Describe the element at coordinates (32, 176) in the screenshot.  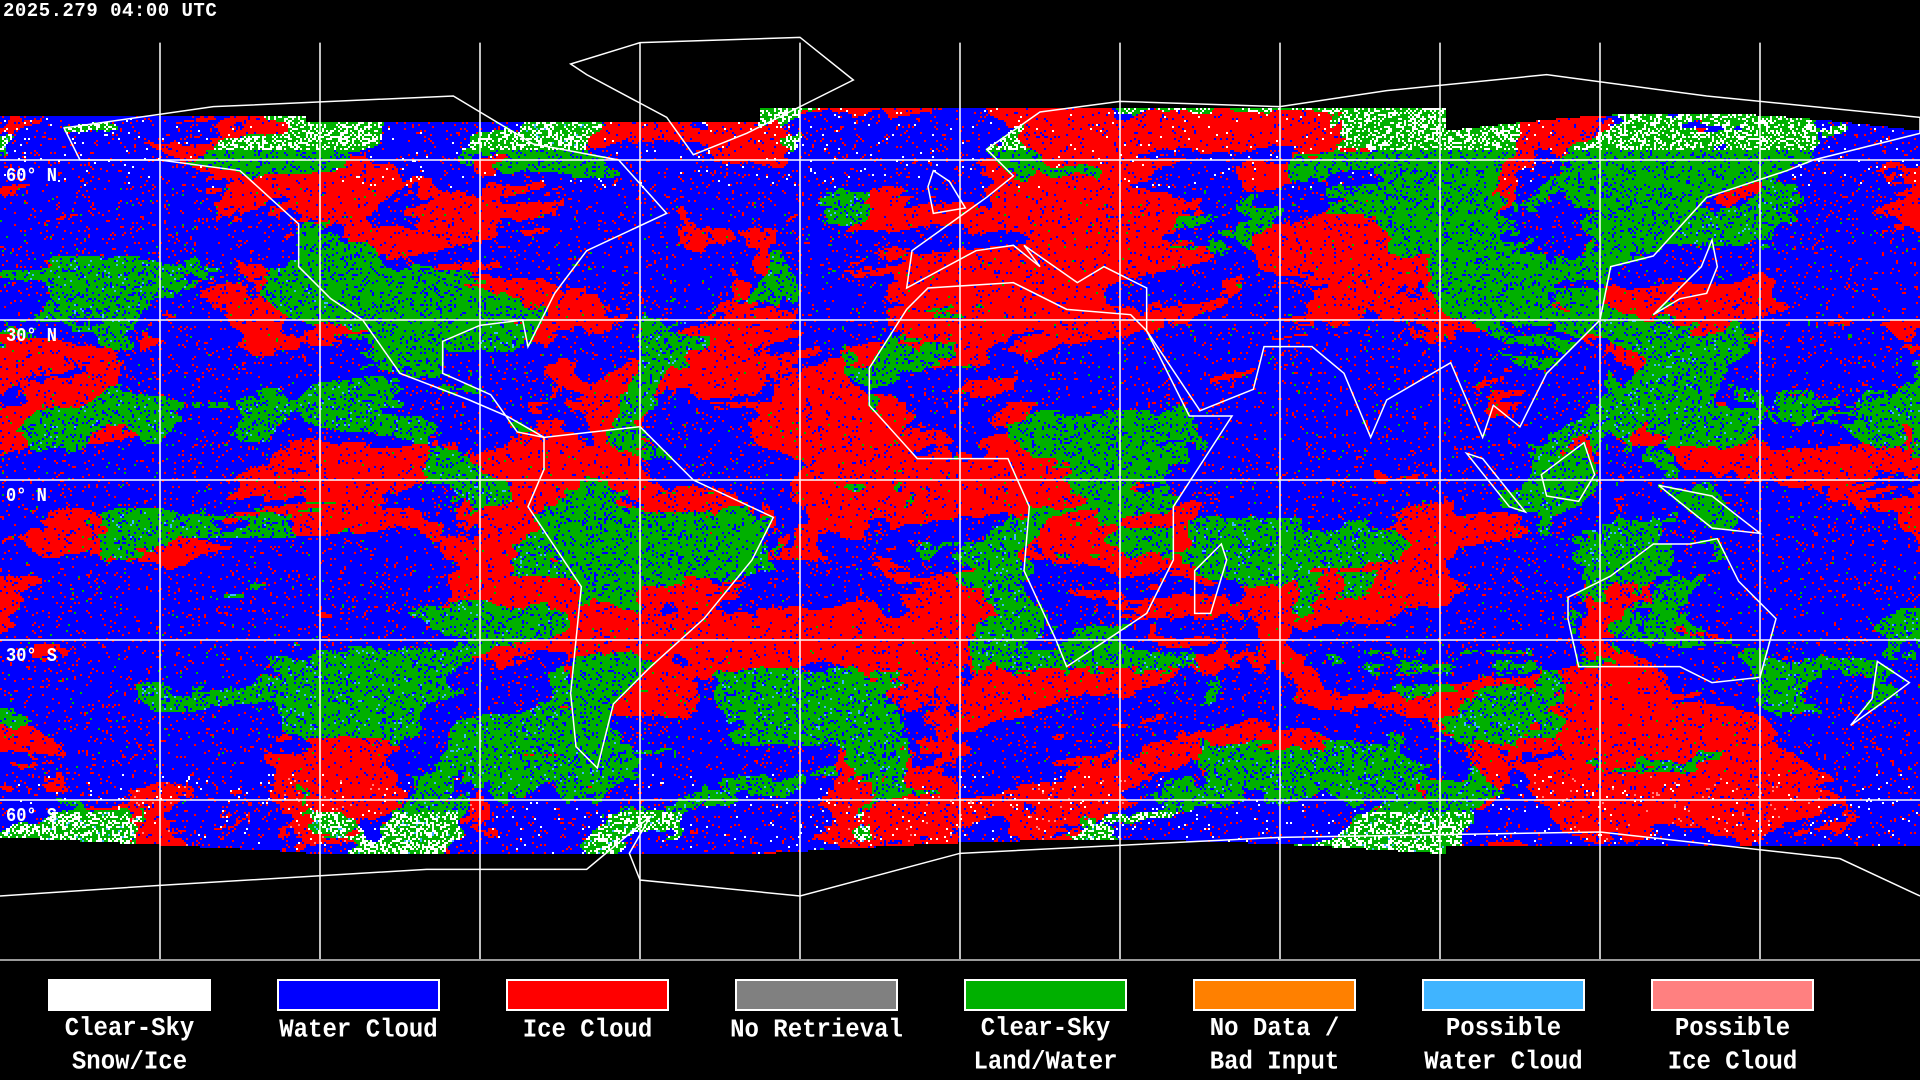
I see `lat-label-60n: 60° N` at that location.